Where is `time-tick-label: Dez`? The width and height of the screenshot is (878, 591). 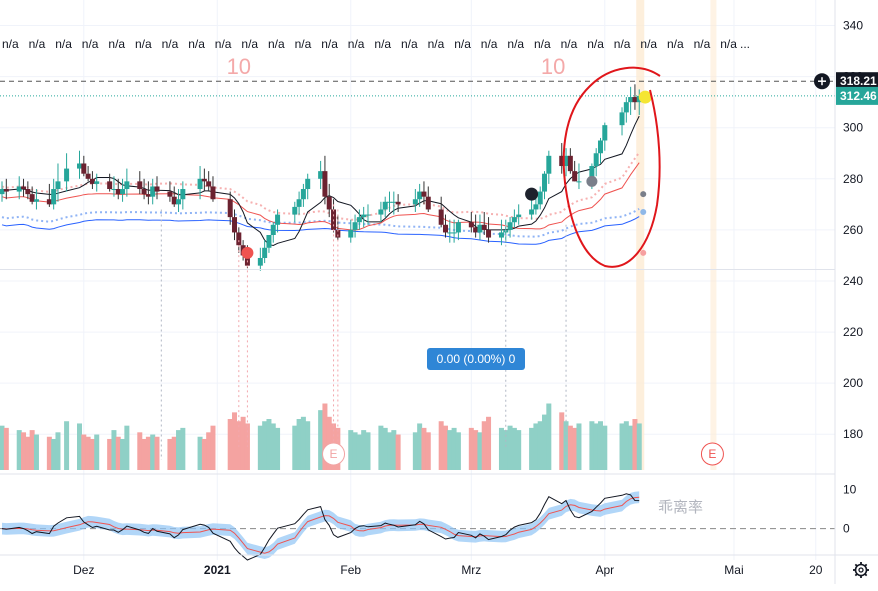 time-tick-label: Dez is located at coordinates (83, 570).